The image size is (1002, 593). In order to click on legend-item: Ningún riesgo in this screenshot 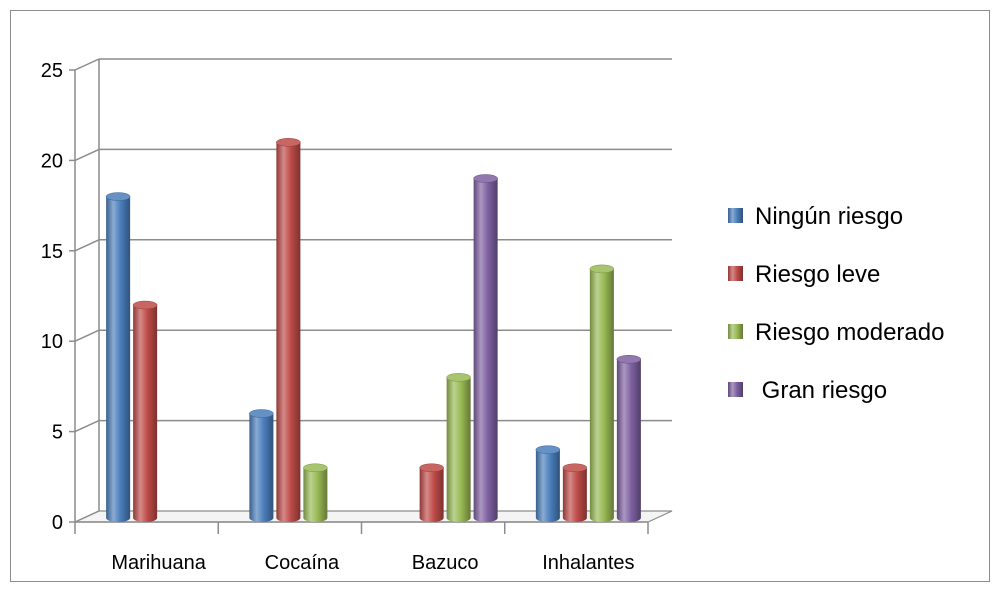, I will do `click(815, 216)`.